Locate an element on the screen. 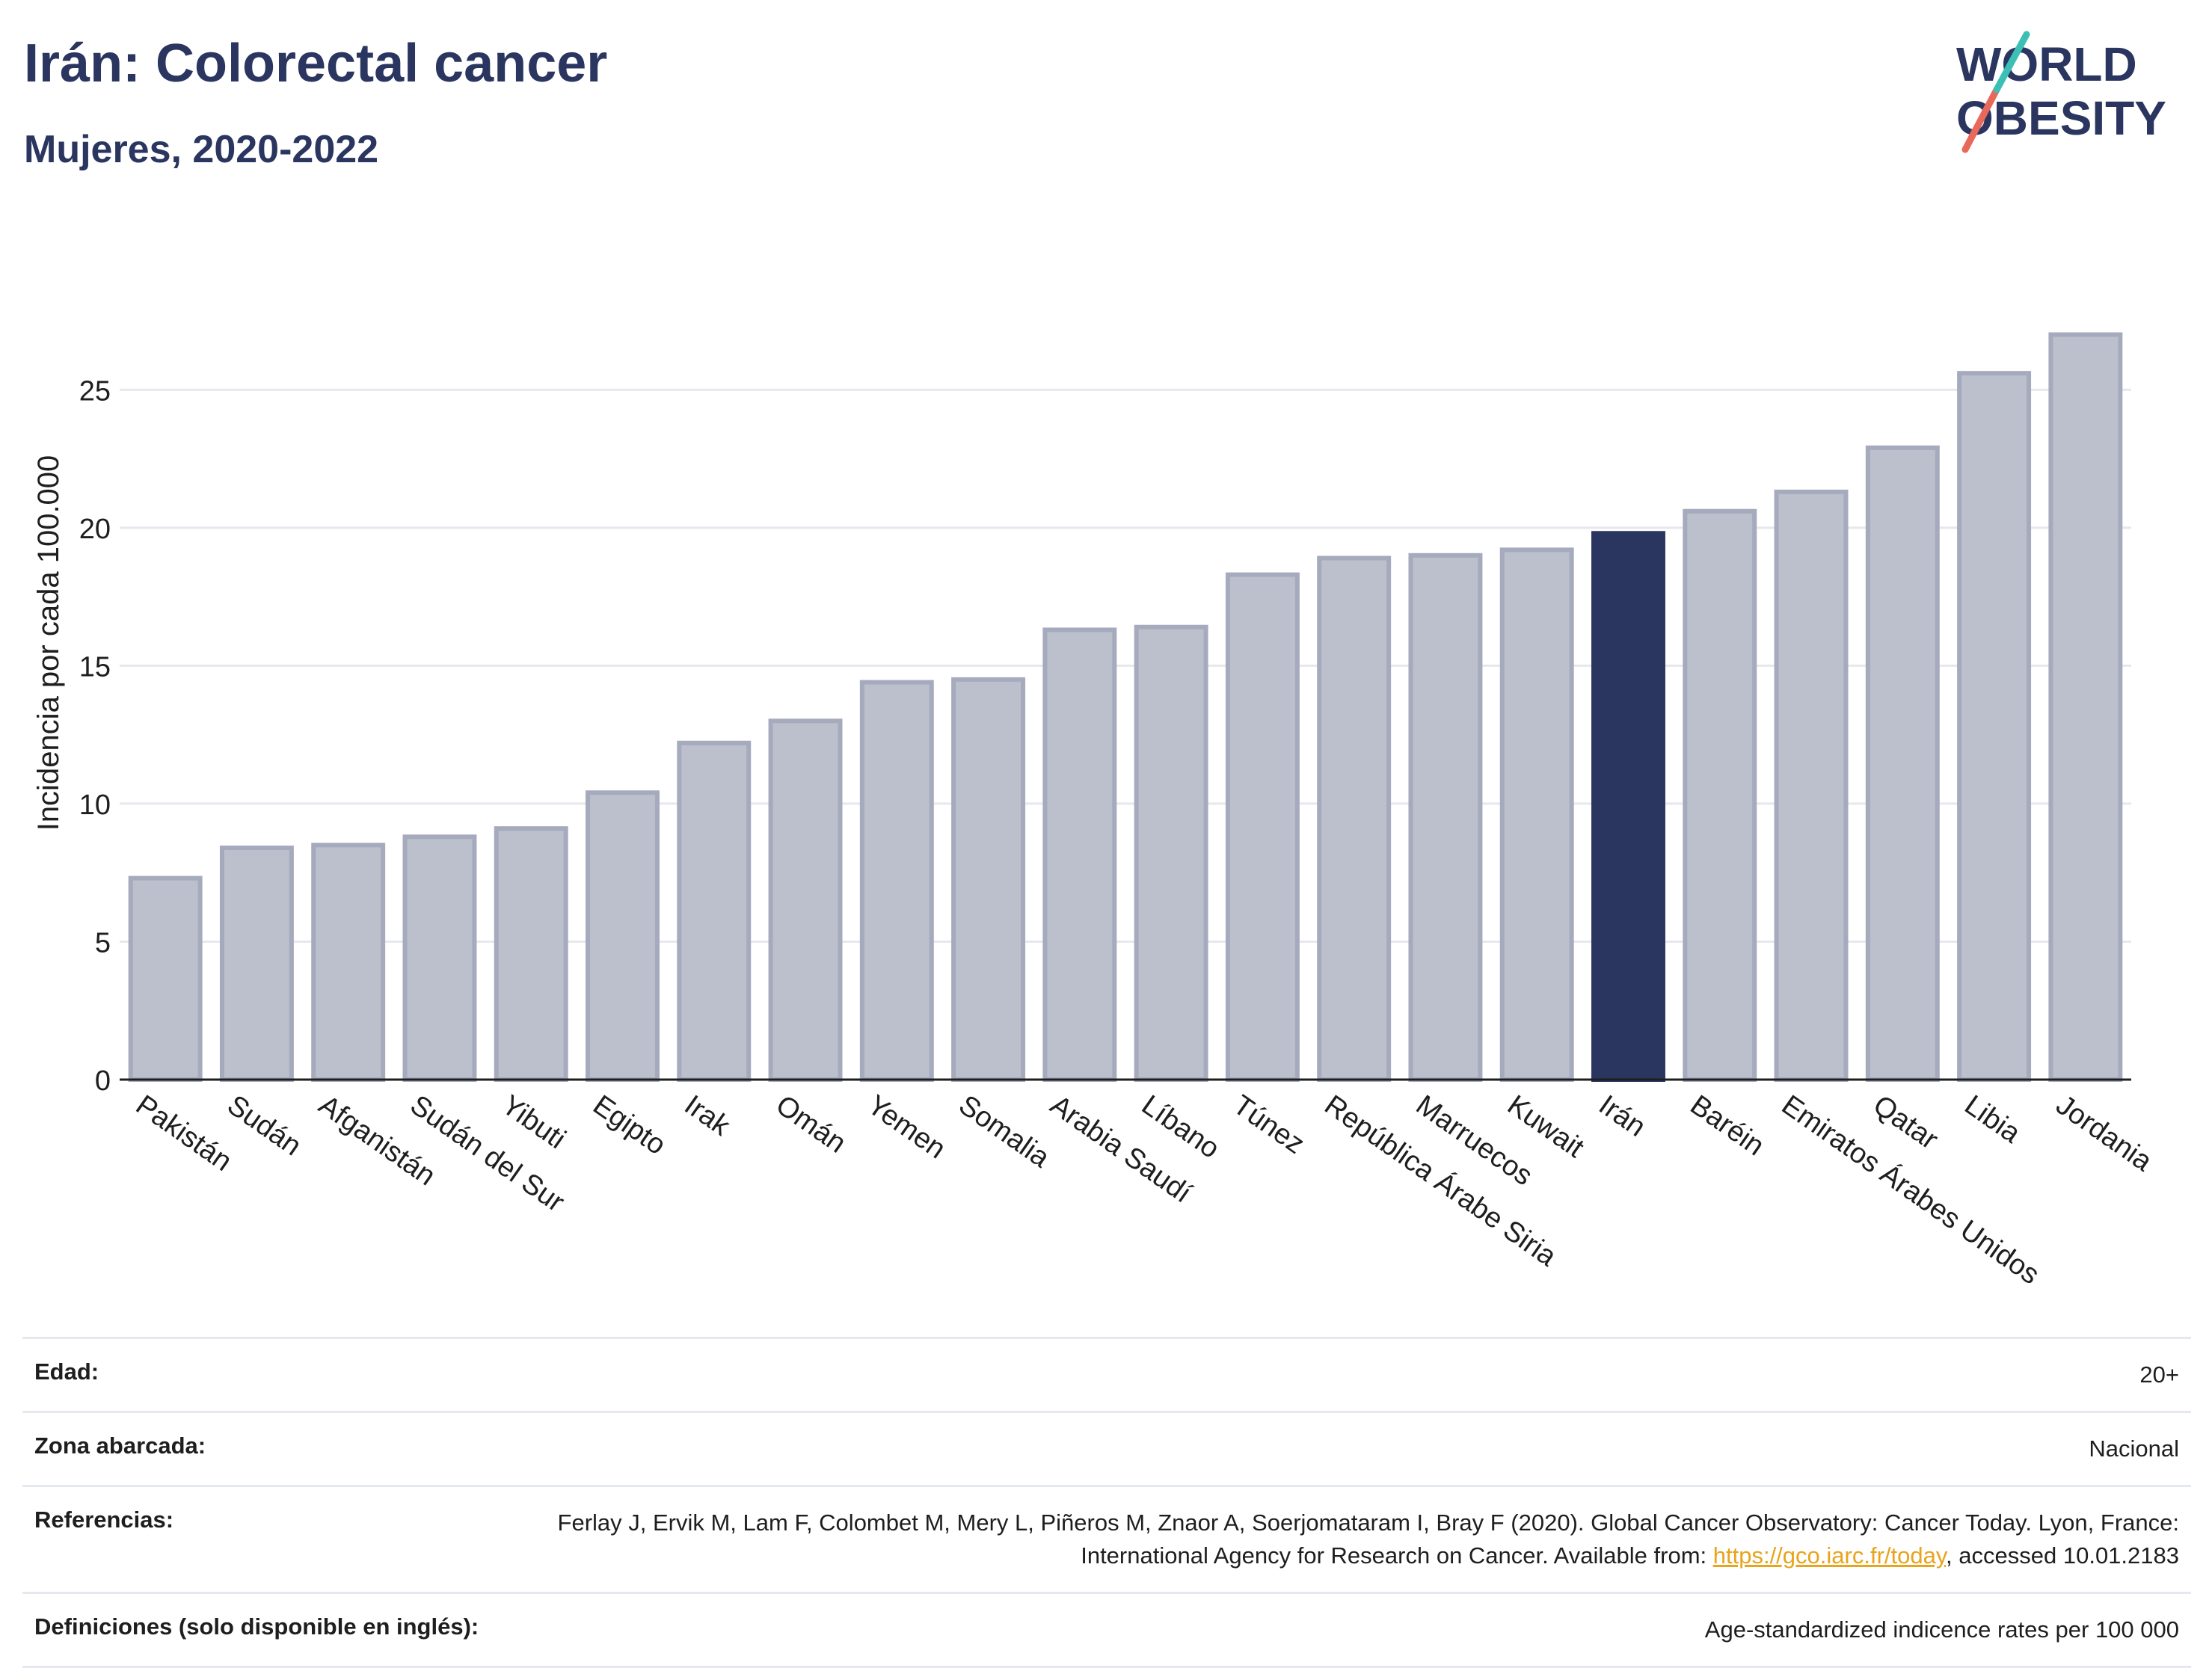 The image size is (2212, 1668). chart-title: Irán: Colorectal cancer is located at coordinates (316, 63).